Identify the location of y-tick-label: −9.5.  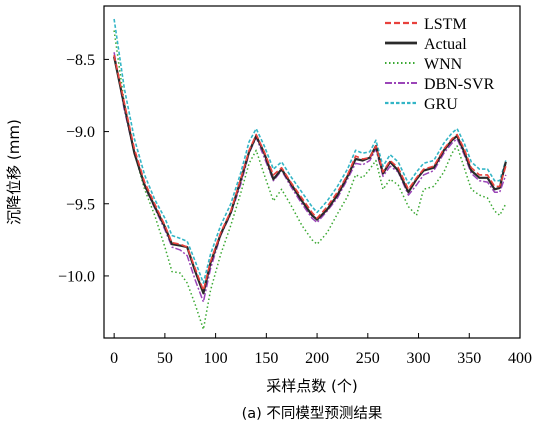
(80, 204).